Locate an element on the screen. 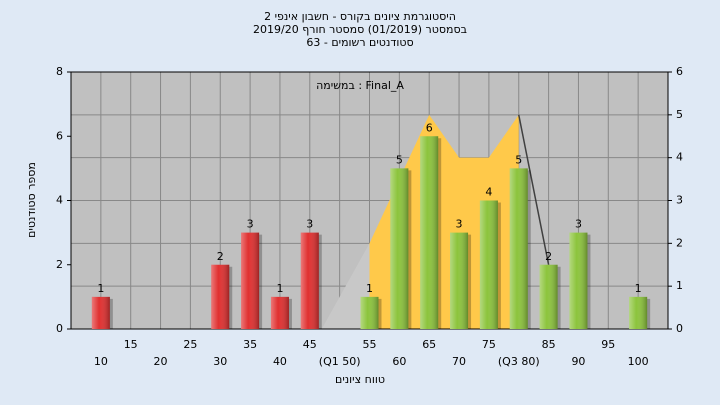 The height and width of the screenshot is (405, 720). y-tick-label: 2 is located at coordinates (59, 264).